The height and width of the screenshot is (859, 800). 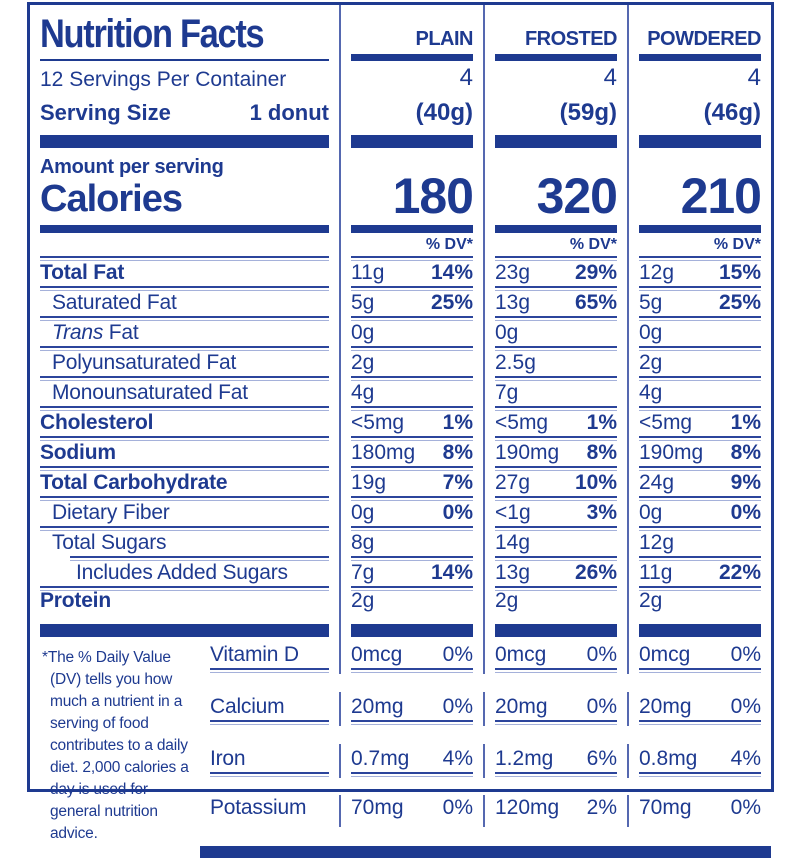 What do you see at coordinates (97, 422) in the screenshot?
I see `nutrient-name: Cholesterol` at bounding box center [97, 422].